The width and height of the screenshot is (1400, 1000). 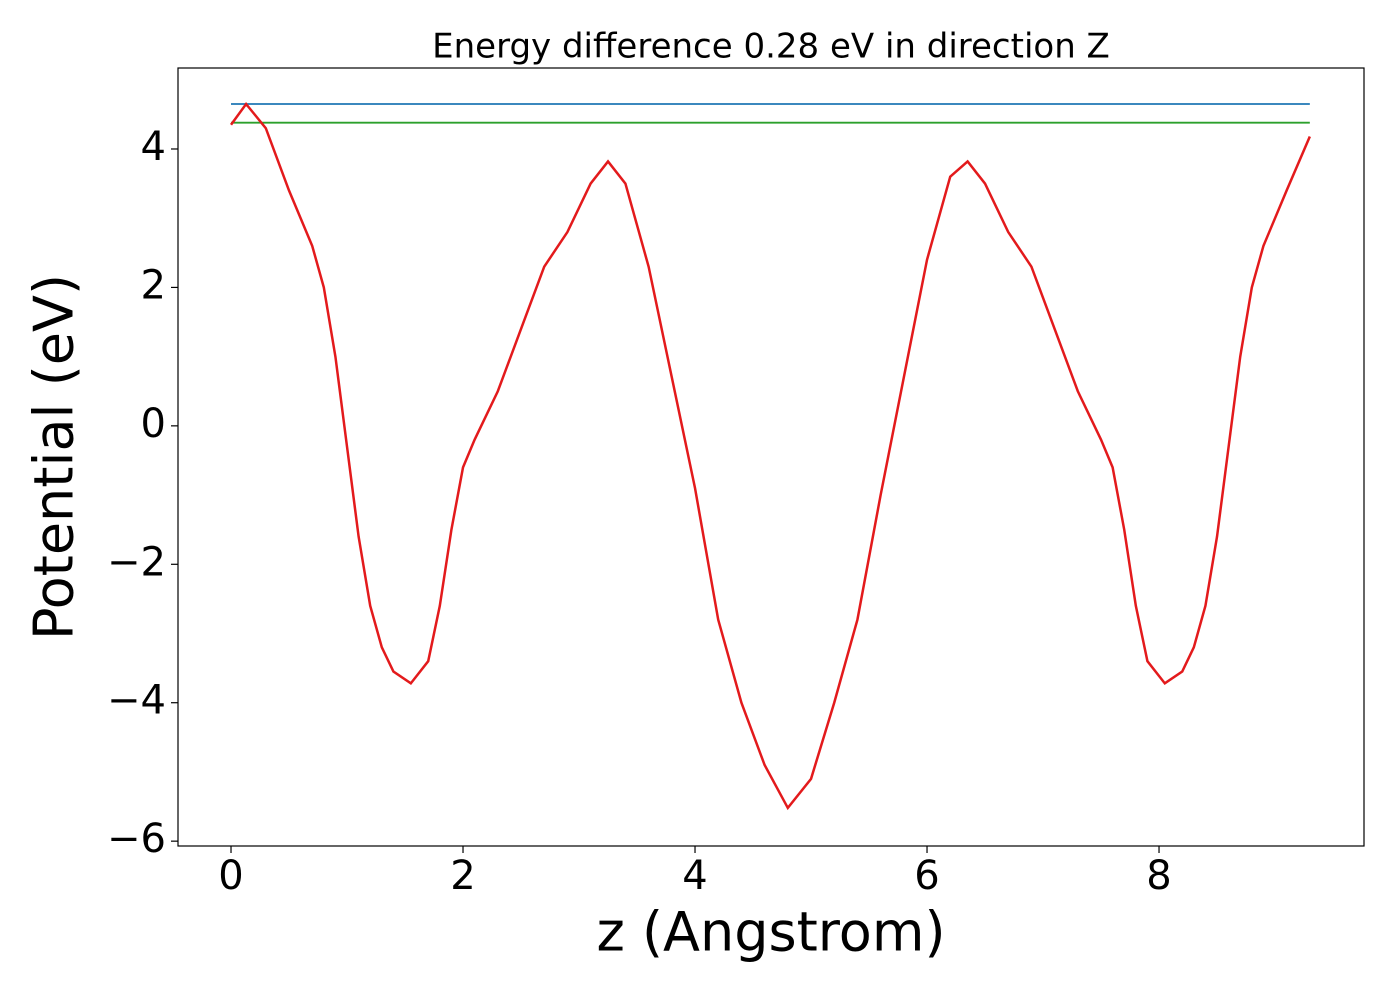 What do you see at coordinates (136, 562) in the screenshot?
I see `y-tick-label: −2` at bounding box center [136, 562].